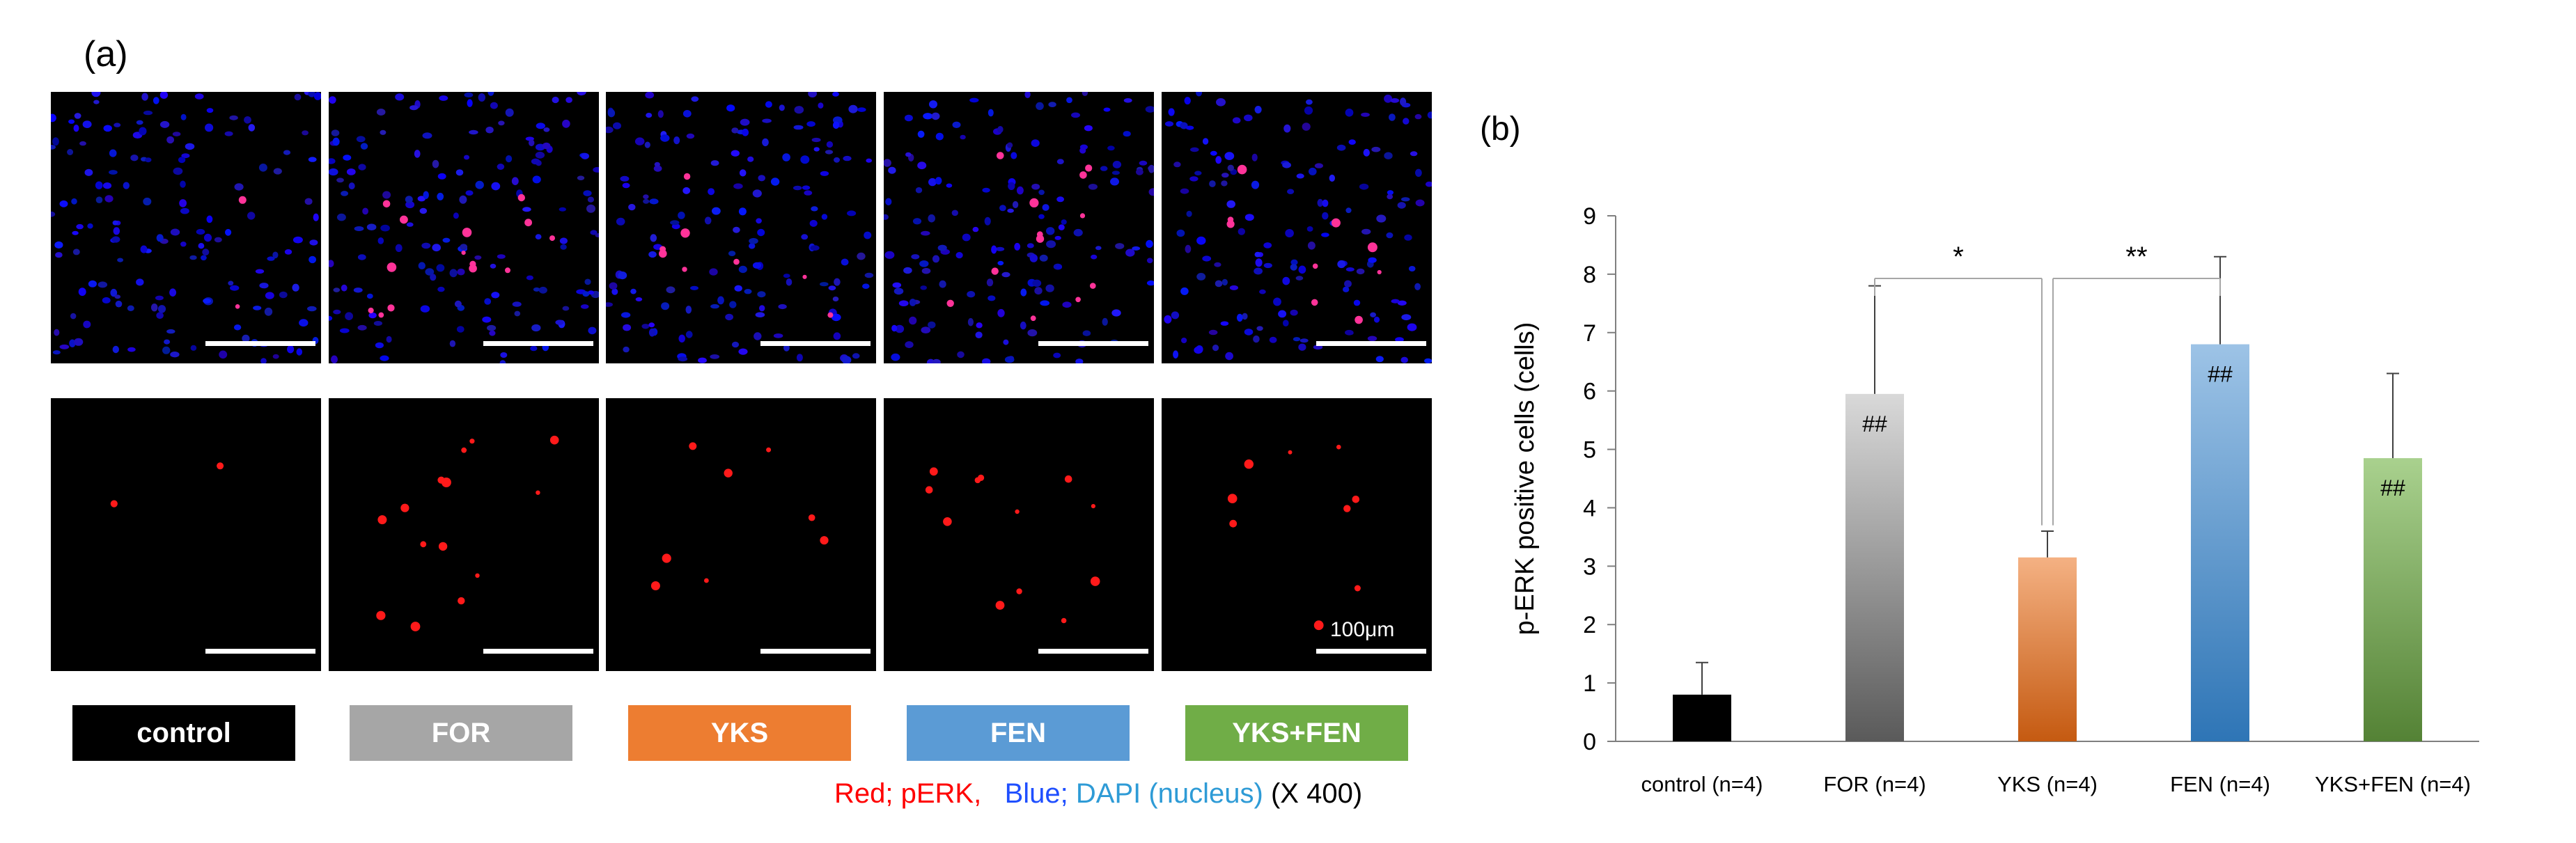 The height and width of the screenshot is (843, 2576). I want to click on y-tick-label: 3, so click(1589, 566).